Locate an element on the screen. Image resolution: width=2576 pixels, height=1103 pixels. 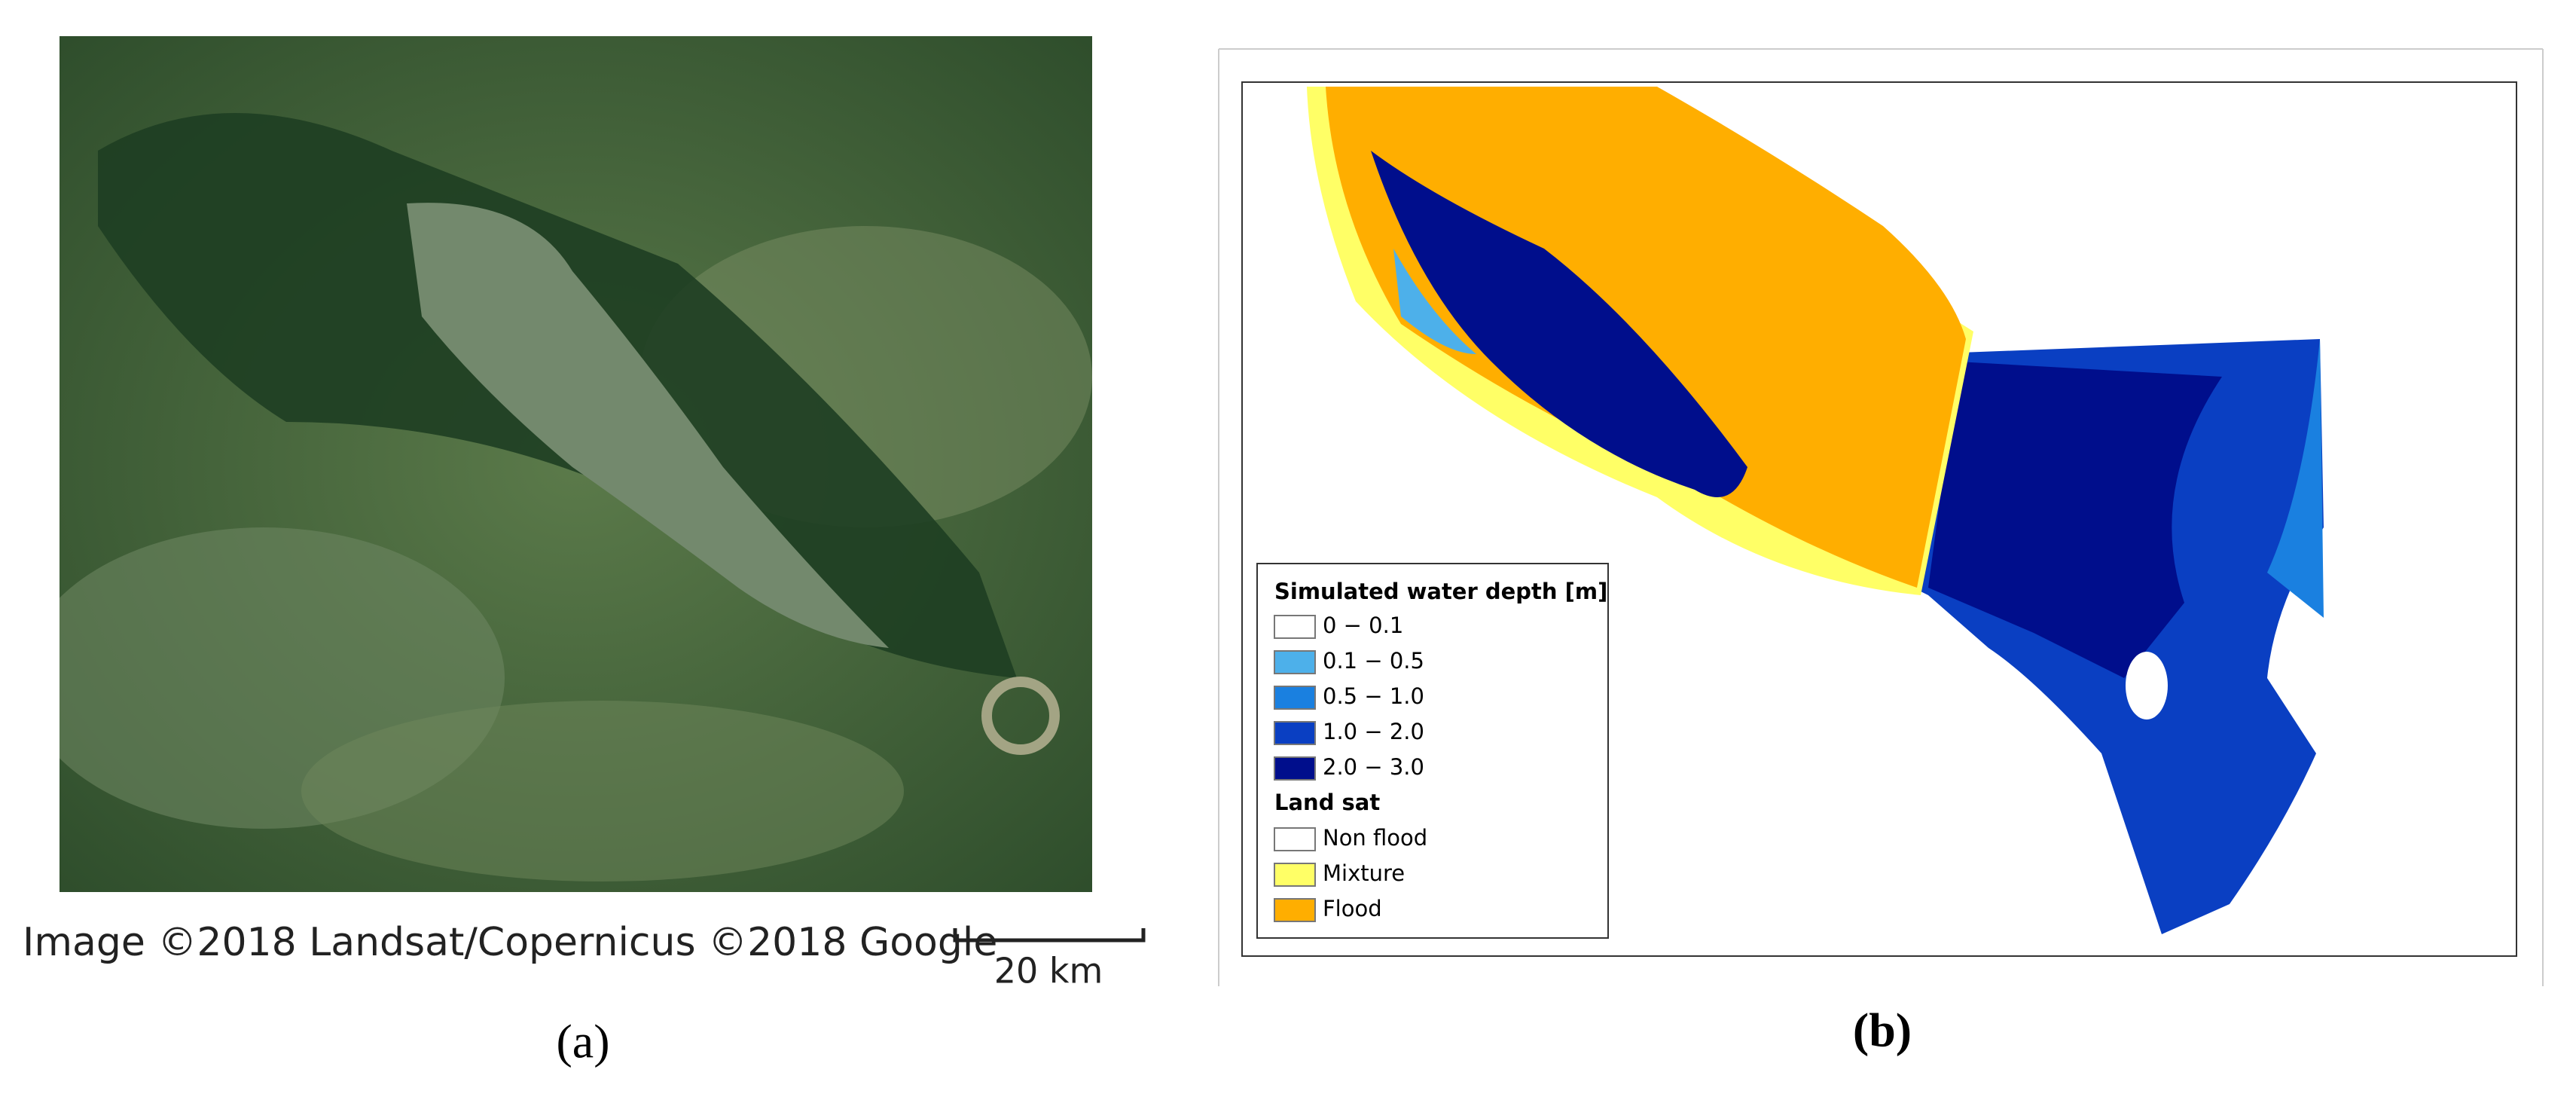
legend-title: Land sat is located at coordinates (1327, 803).